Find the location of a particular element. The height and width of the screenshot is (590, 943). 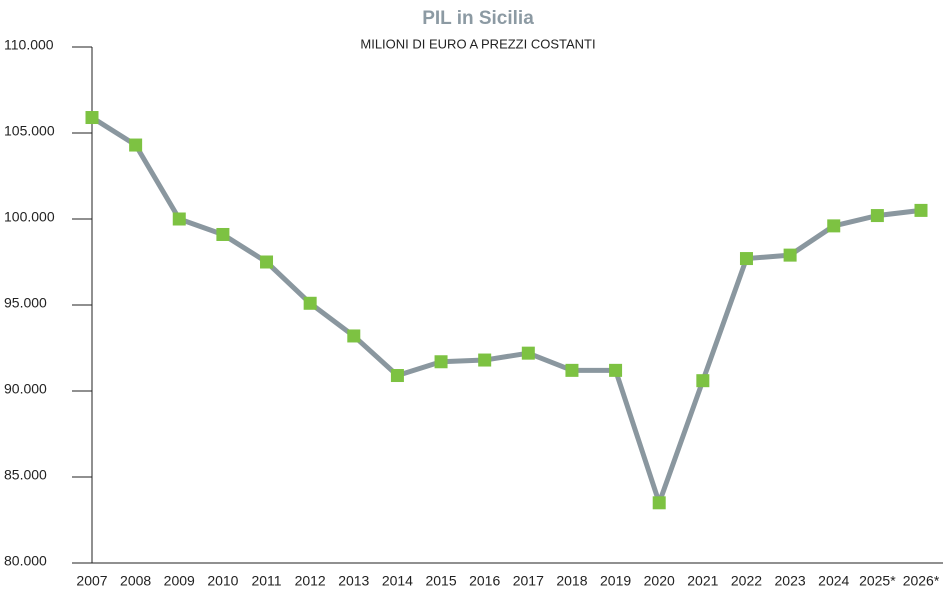

y-tick-label: 85.000 is located at coordinates (25, 475).